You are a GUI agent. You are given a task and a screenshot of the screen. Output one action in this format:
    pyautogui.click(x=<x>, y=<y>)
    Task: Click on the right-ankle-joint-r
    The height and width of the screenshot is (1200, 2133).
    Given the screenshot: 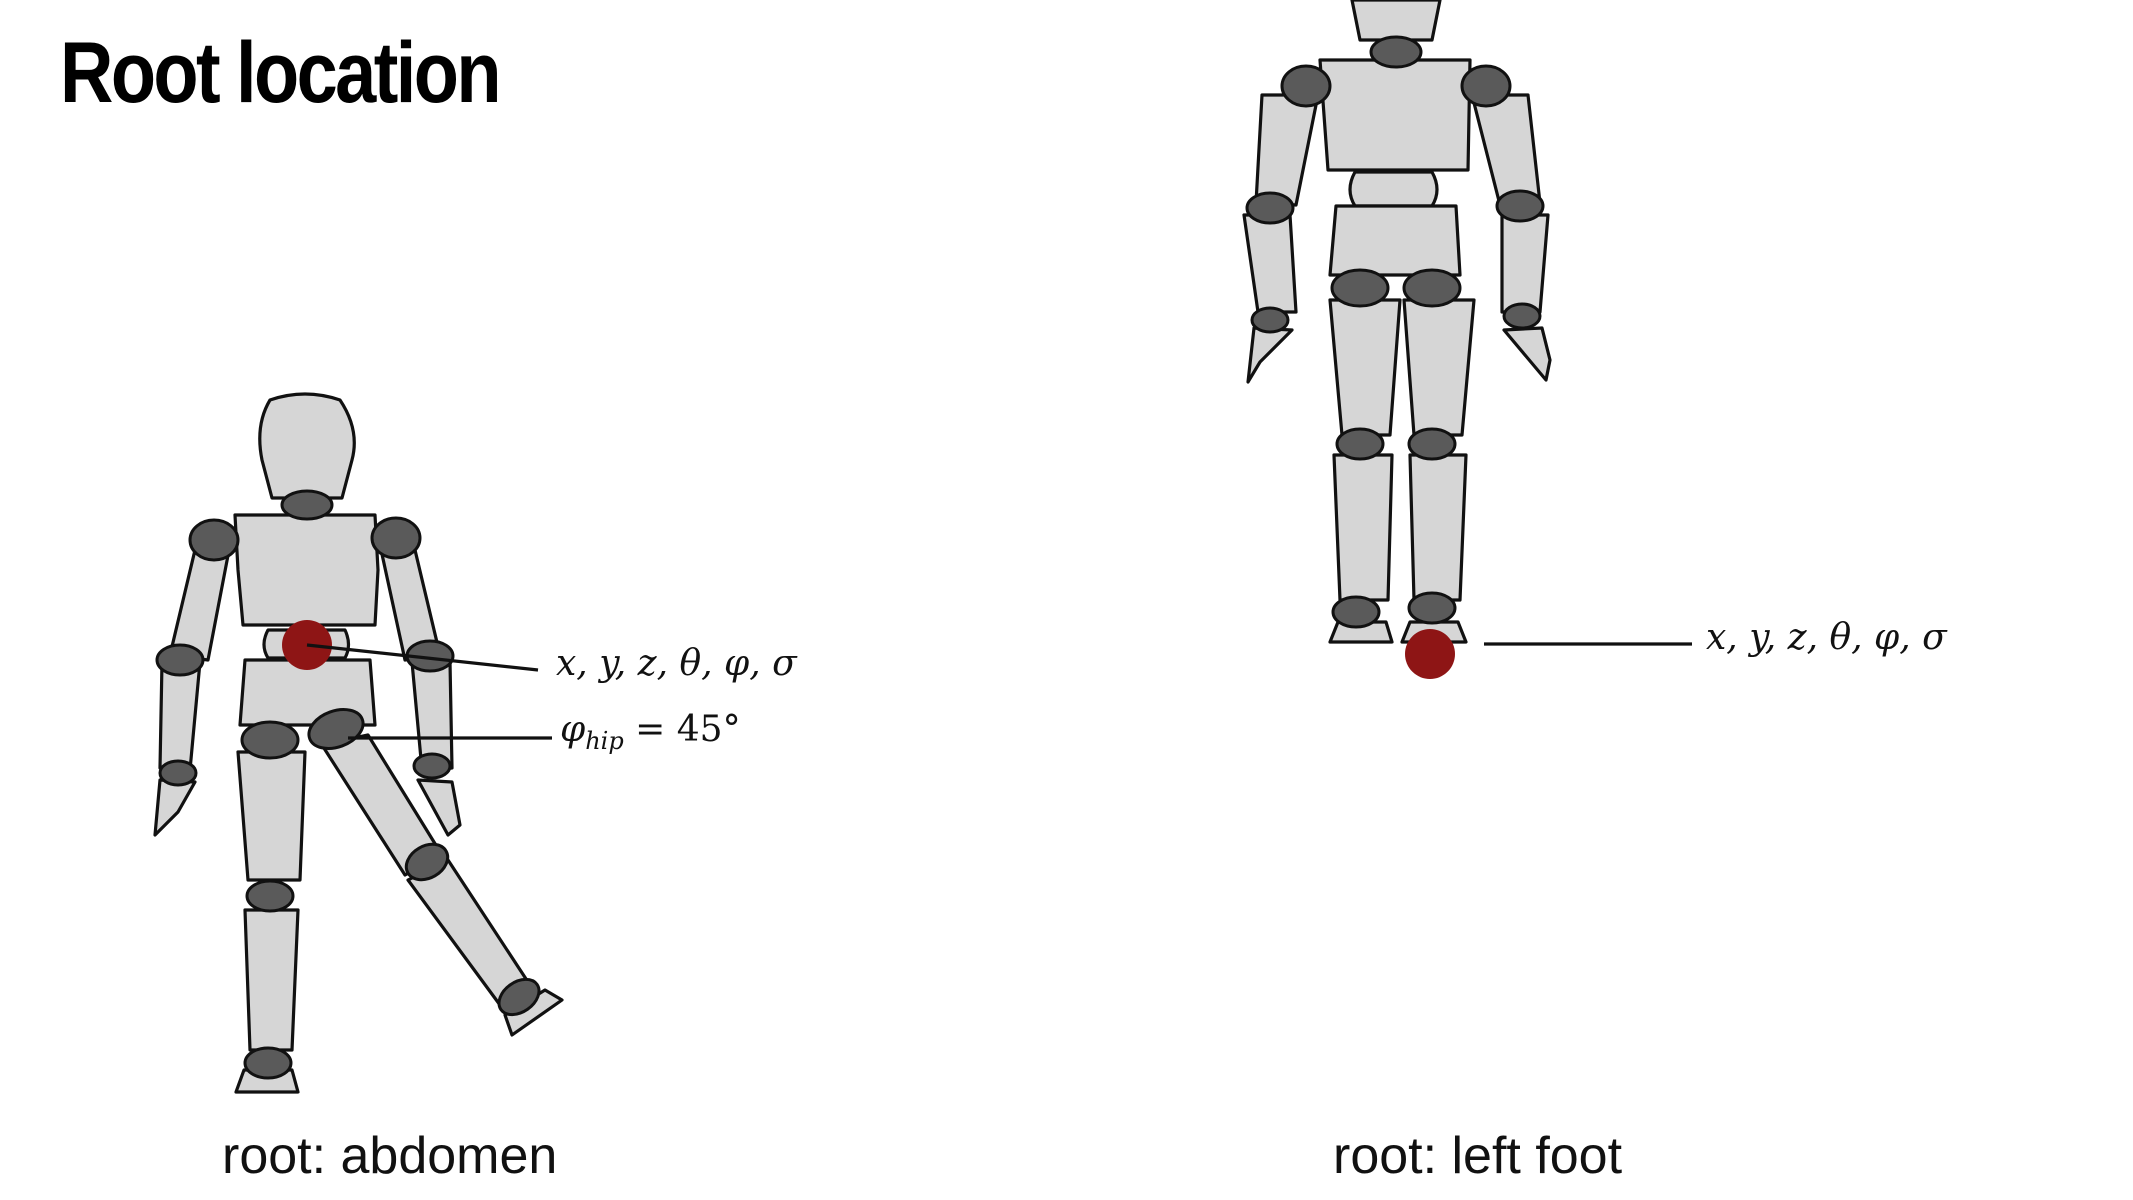 What is the action you would take?
    pyautogui.click(x=1432, y=608)
    